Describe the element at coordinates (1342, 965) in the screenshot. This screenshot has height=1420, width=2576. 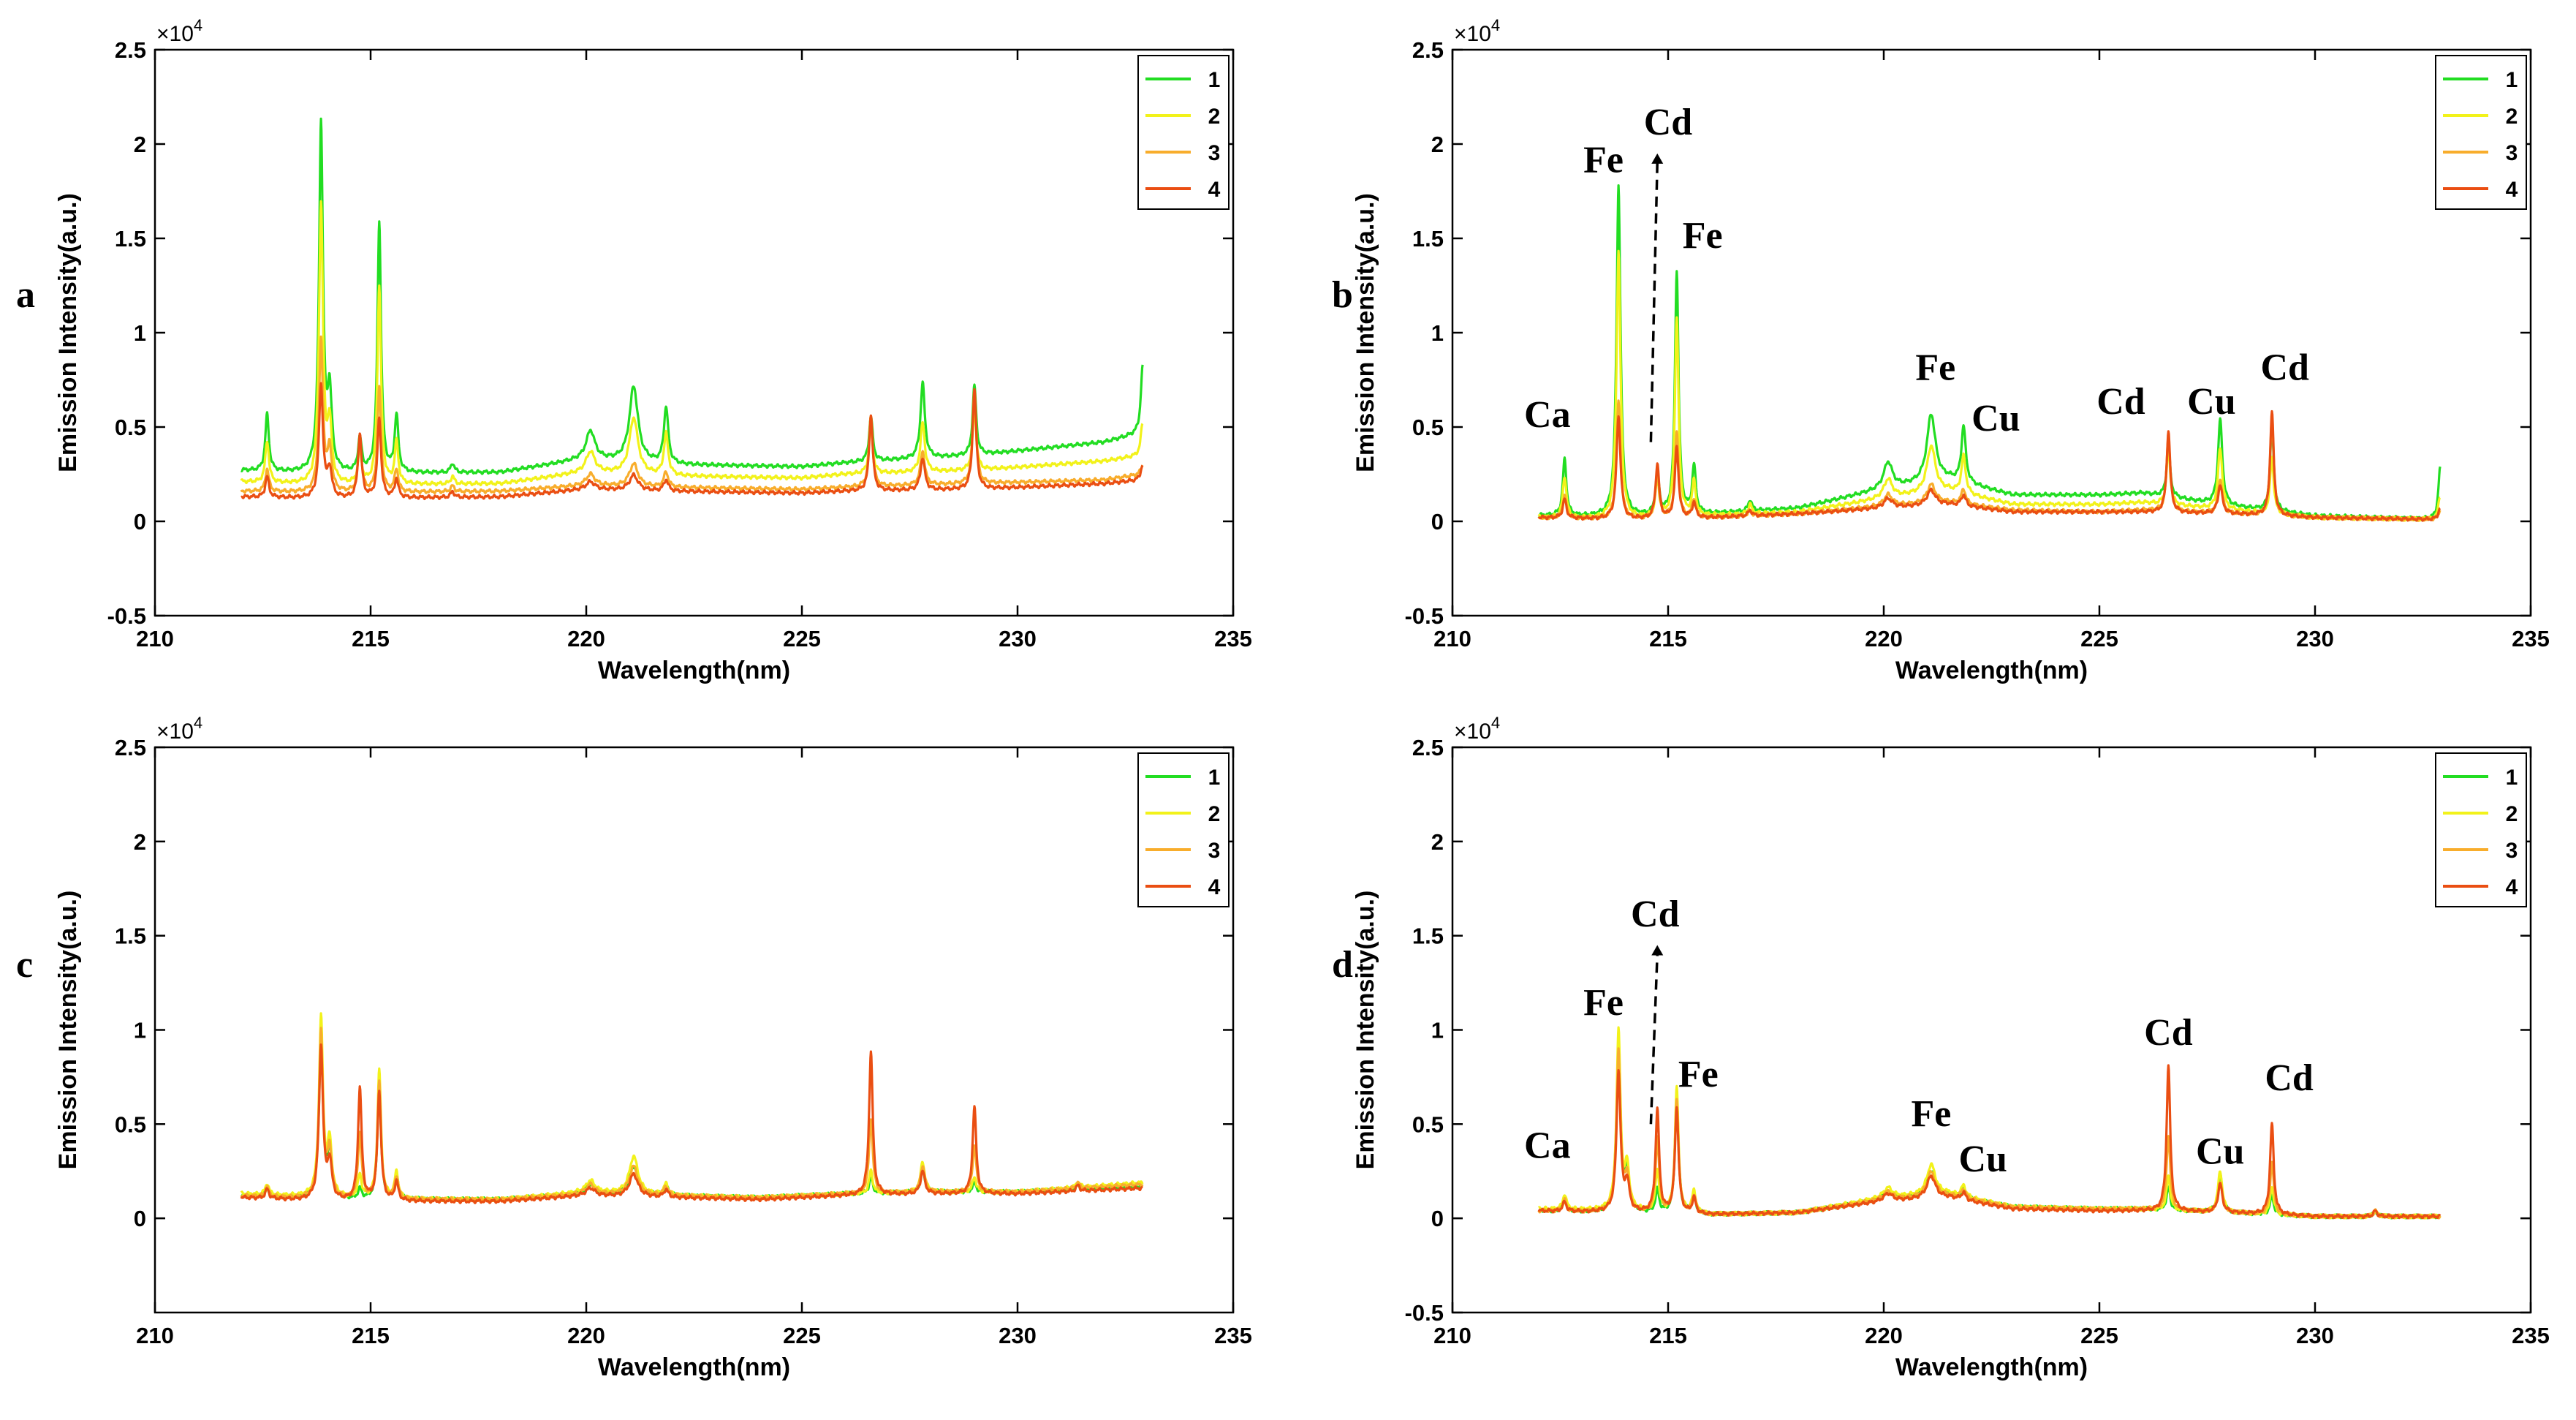
I see `panel-label: d` at that location.